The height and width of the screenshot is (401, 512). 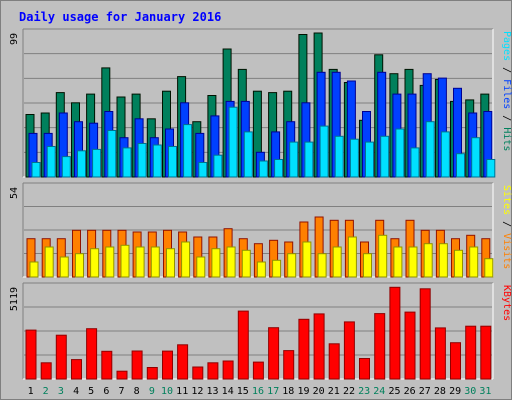 What do you see at coordinates (470, 391) in the screenshot?
I see `x-tick-label-30: 30` at bounding box center [470, 391].